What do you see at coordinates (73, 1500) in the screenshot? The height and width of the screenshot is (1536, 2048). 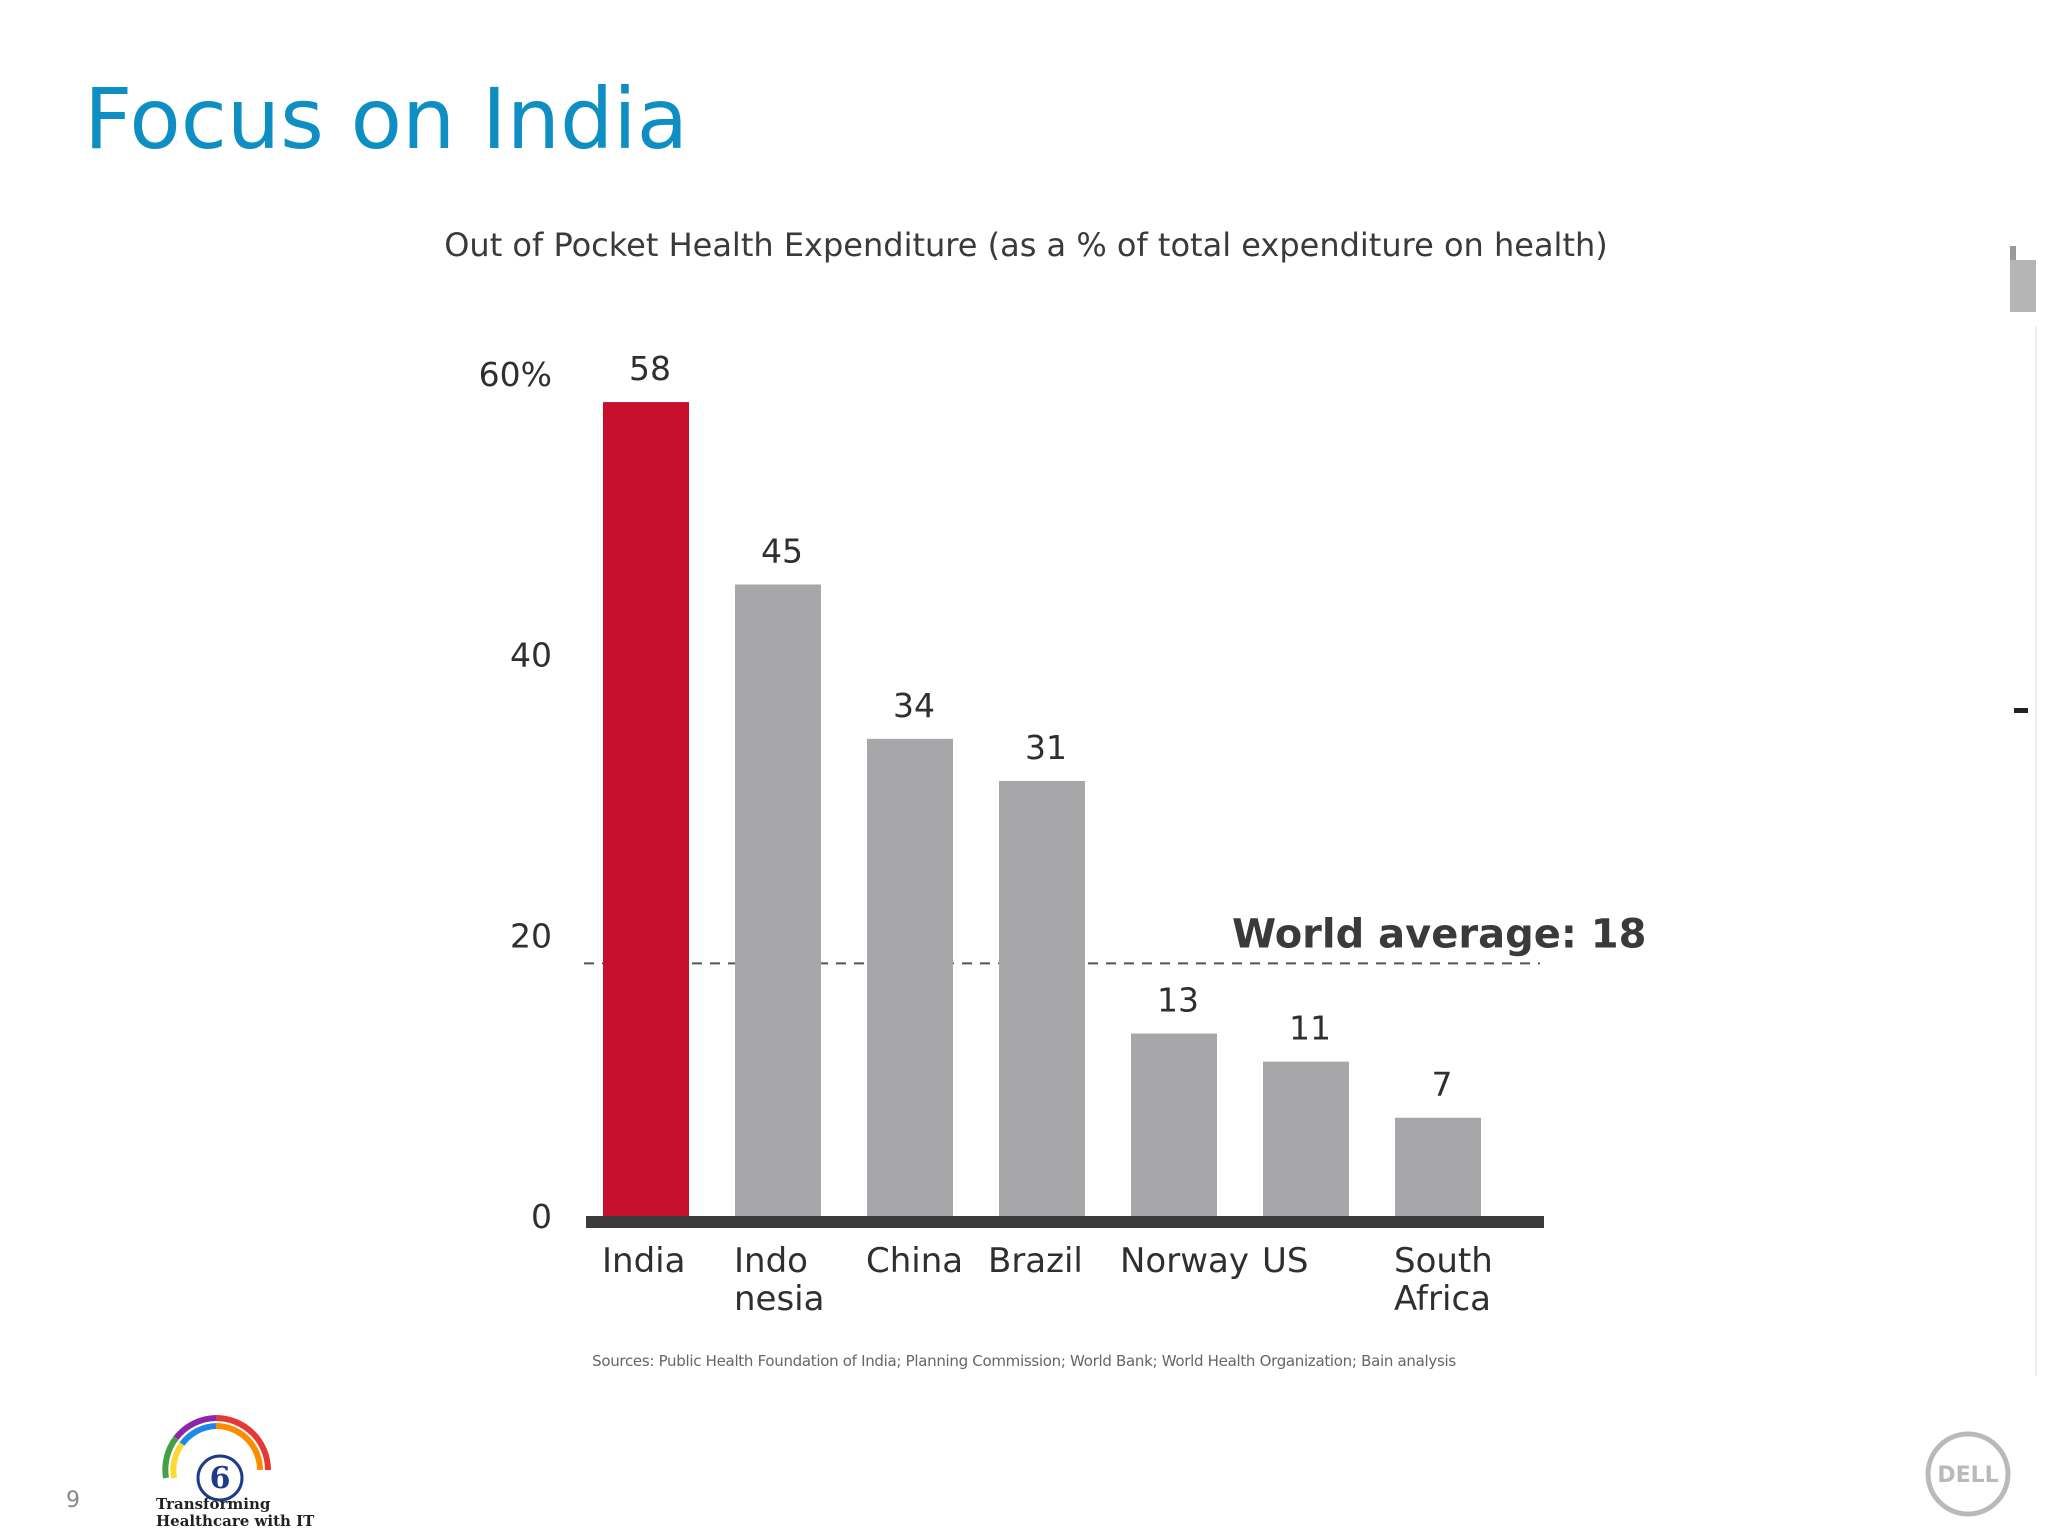 I see `page-number: 9` at bounding box center [73, 1500].